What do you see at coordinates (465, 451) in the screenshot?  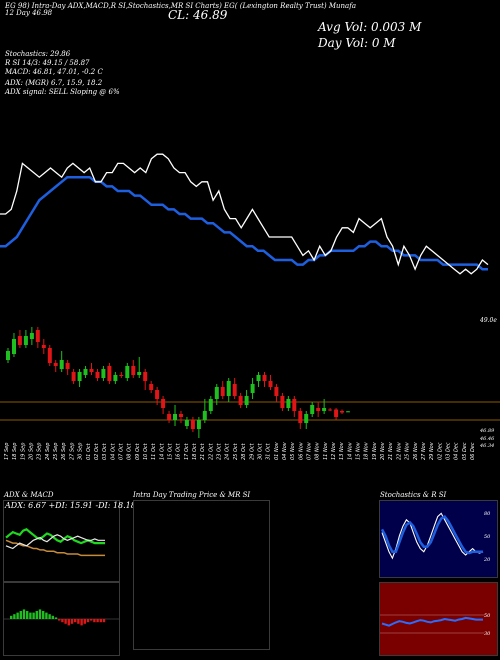 I see `date-tick-label: 05 Dec` at bounding box center [465, 451].